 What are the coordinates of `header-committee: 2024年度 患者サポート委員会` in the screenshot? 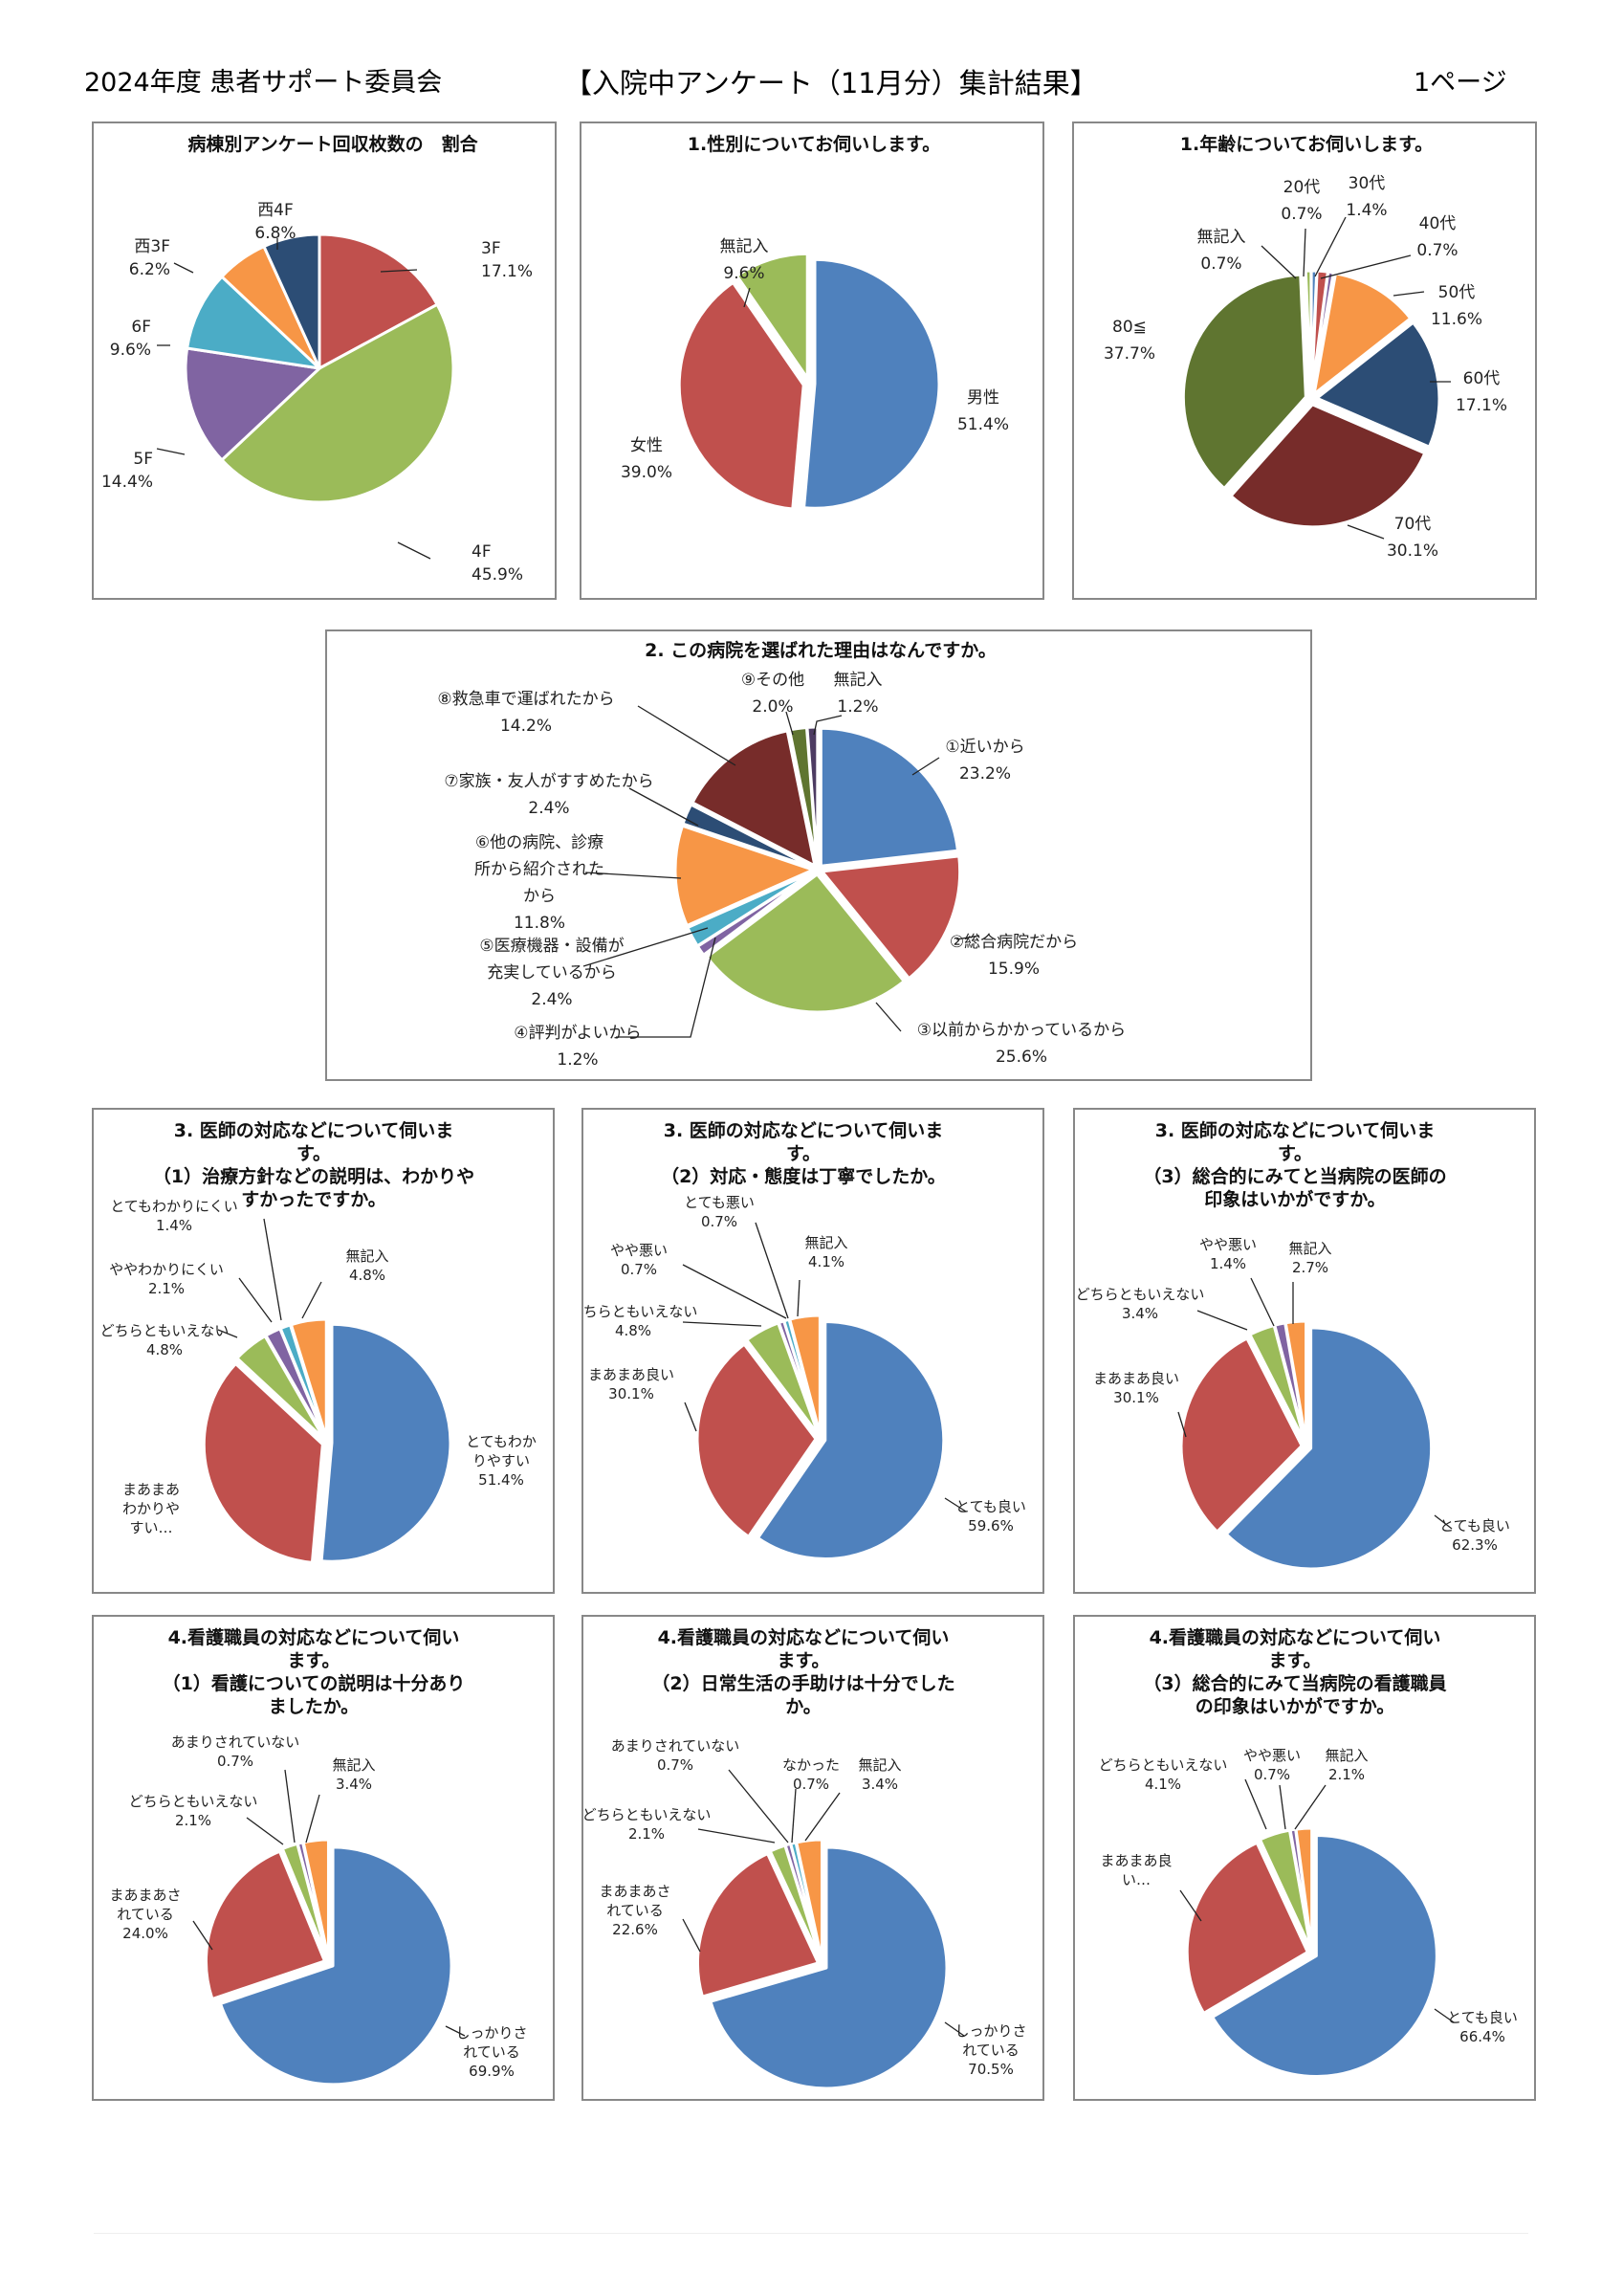 It's located at (263, 83).